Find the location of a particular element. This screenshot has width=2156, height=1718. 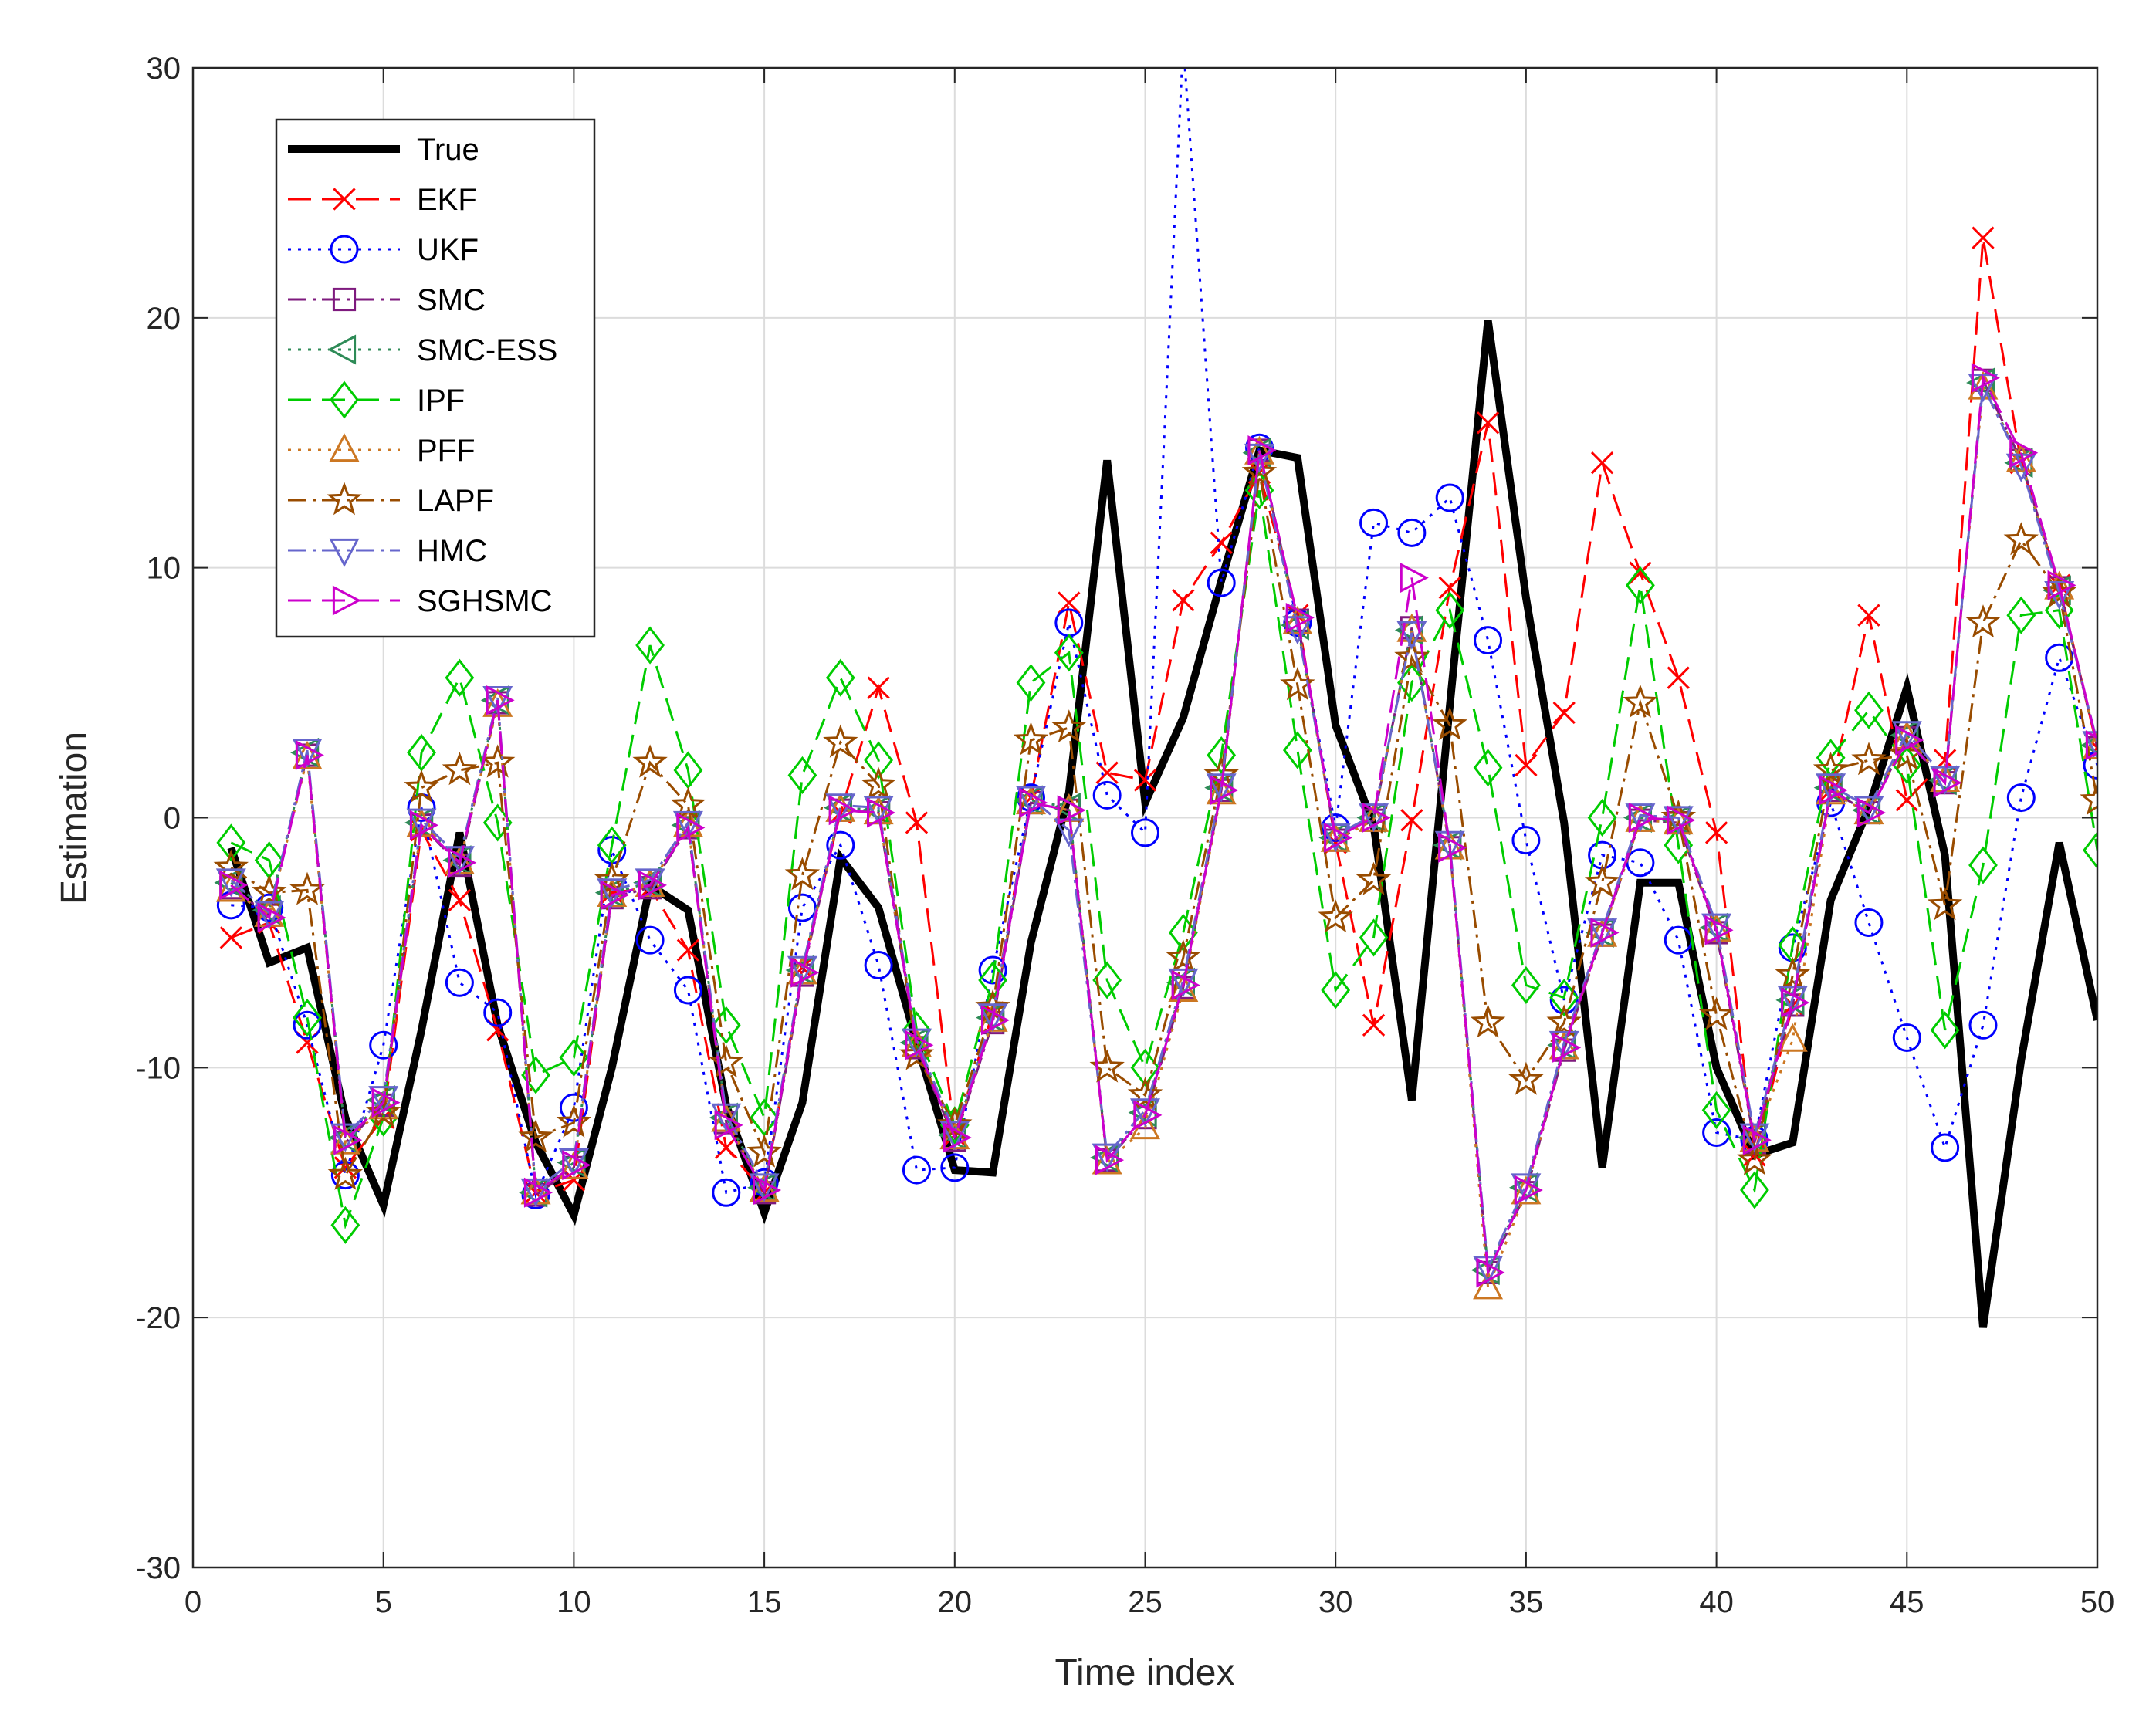

legend-marker-sghsmc is located at coordinates (346, 600).